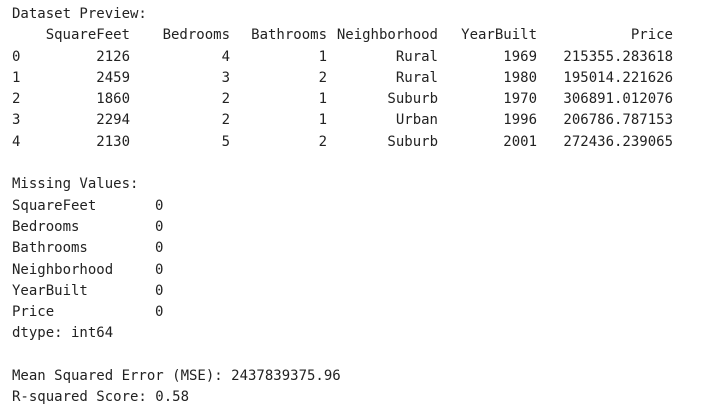 The height and width of the screenshot is (416, 704). I want to click on missing-values-row: Bathrooms 0, so click(352, 248).